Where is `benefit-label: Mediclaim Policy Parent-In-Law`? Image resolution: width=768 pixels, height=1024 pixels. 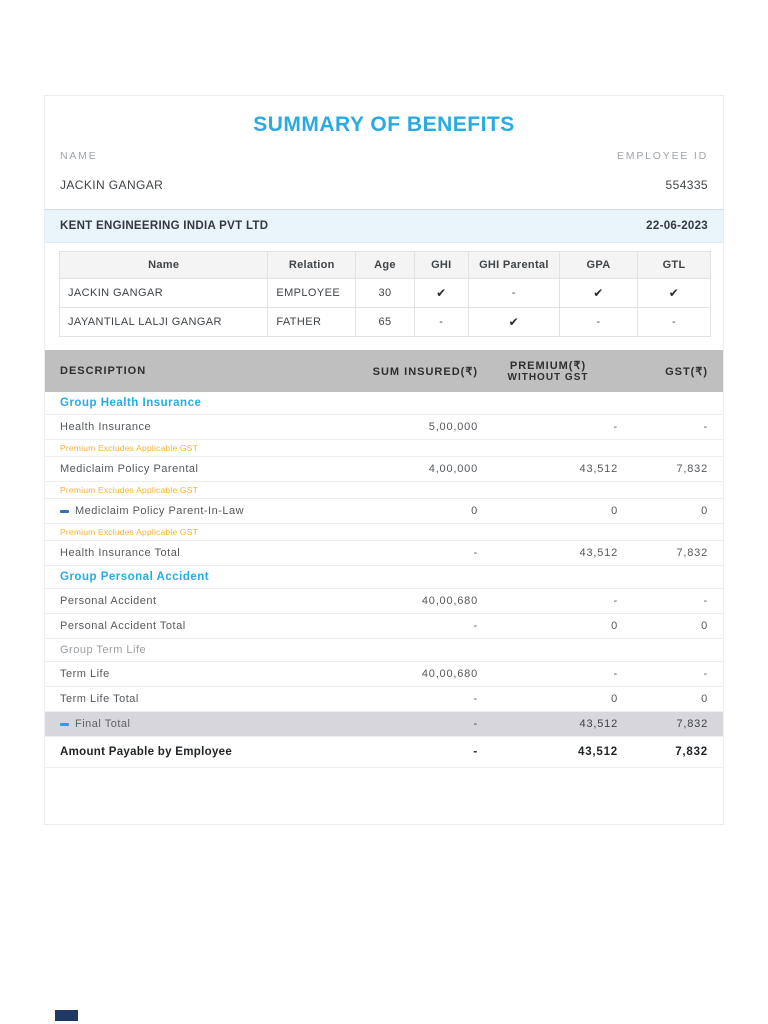 benefit-label: Mediclaim Policy Parent-In-Law is located at coordinates (199, 511).